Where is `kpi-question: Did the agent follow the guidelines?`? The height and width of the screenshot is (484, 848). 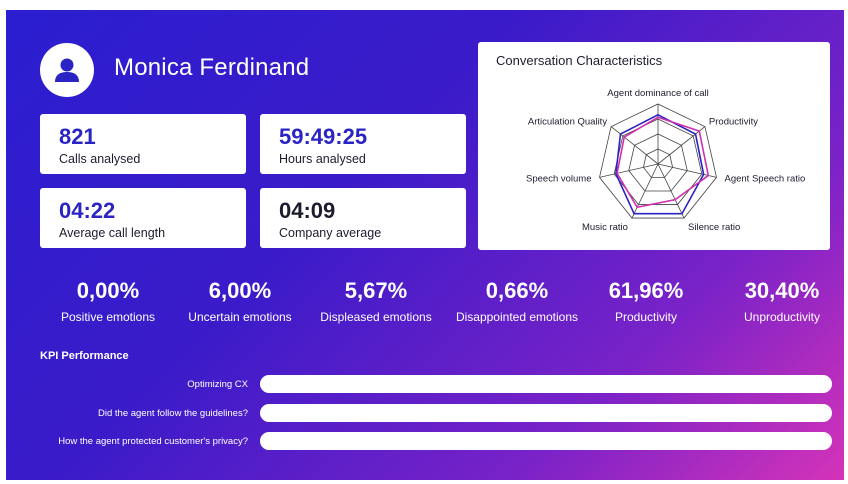 kpi-question: Did the agent follow the guidelines? is located at coordinates (173, 413).